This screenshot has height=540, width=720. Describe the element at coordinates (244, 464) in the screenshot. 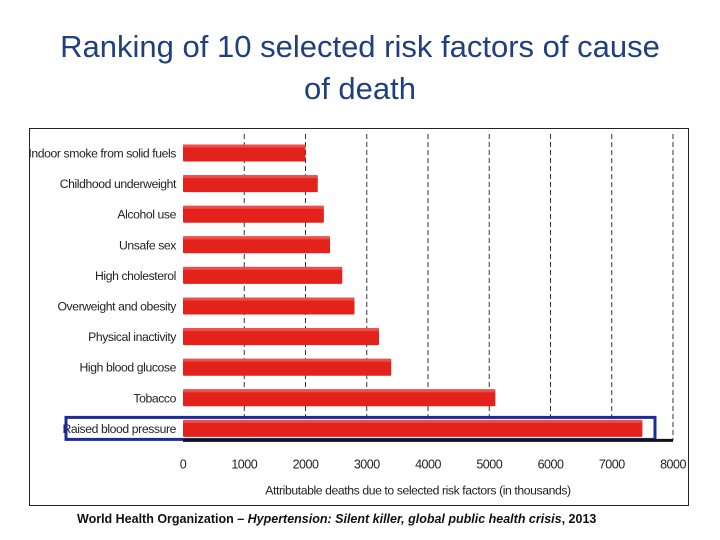

I see `x-tick-label: 1000` at that location.